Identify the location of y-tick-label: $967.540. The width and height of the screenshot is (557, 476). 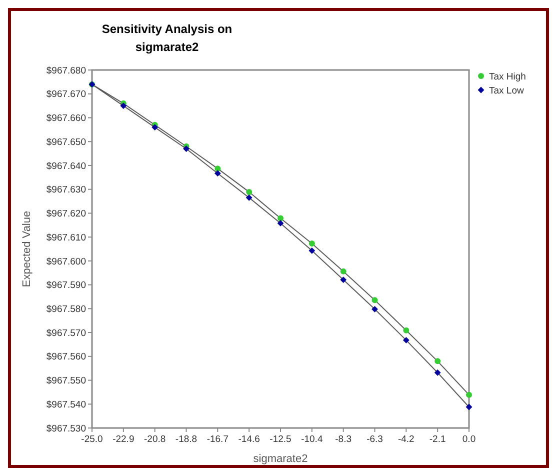
(66, 404).